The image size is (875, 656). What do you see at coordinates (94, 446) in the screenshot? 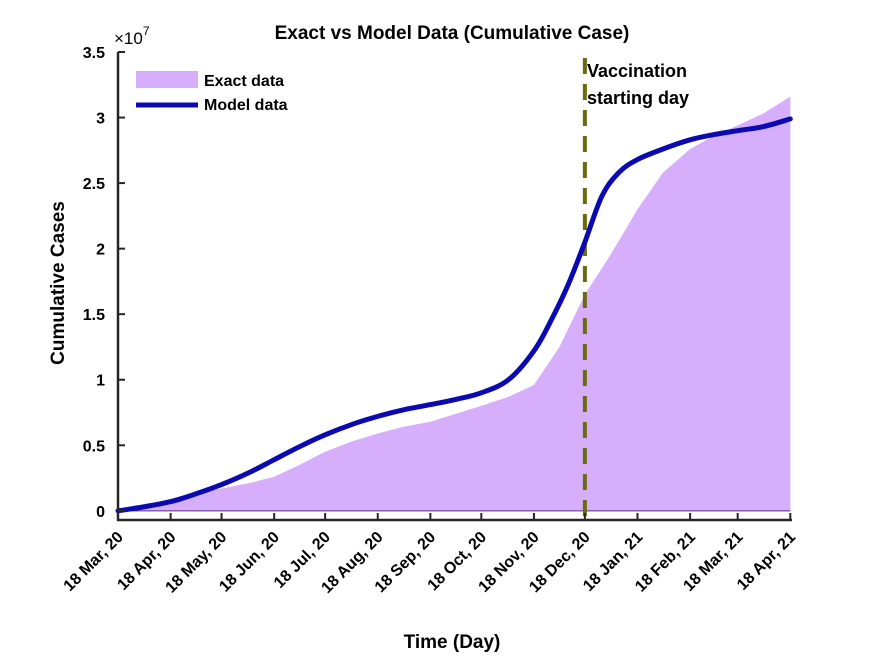
I see `y-tick-label: 0.5` at bounding box center [94, 446].